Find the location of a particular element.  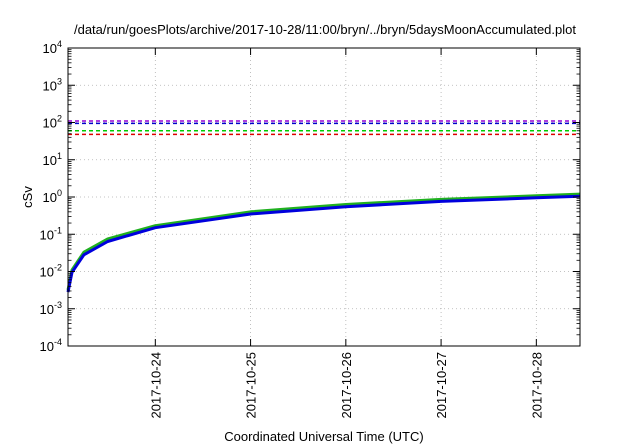

x-tick-label: 2017-10-28 is located at coordinates (536, 385).